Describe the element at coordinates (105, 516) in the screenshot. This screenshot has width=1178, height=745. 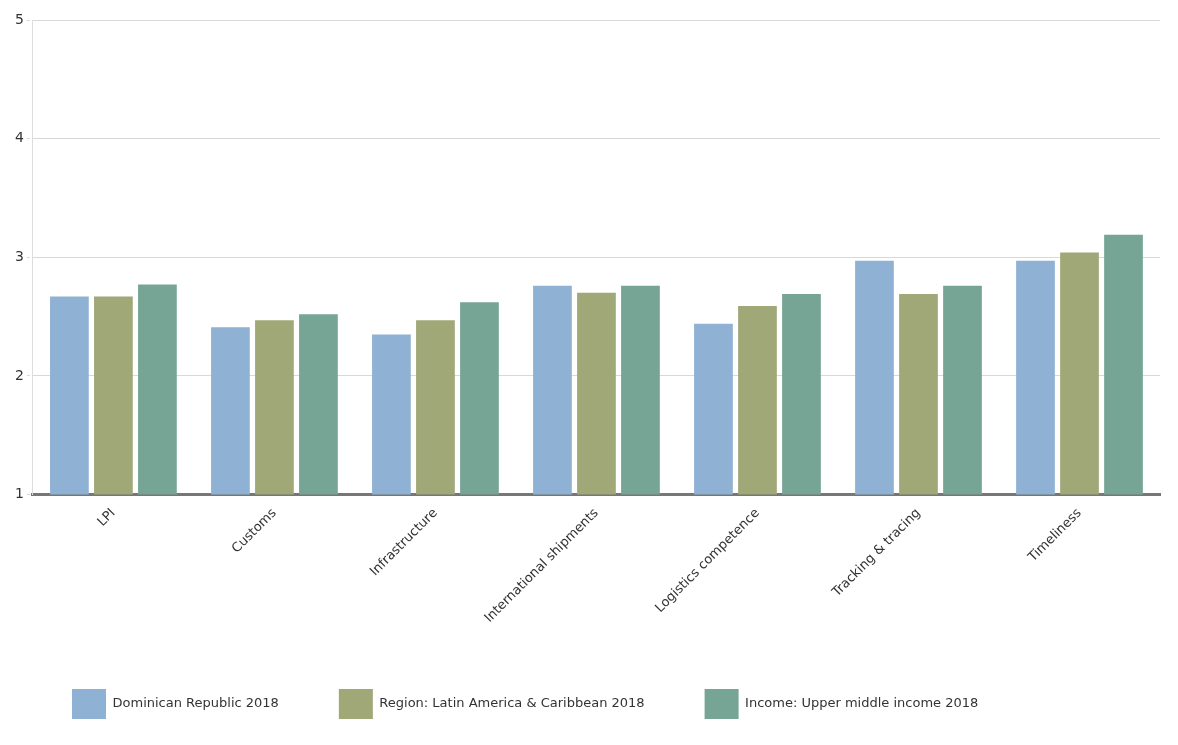
I see `x-tick-label: LPI` at that location.